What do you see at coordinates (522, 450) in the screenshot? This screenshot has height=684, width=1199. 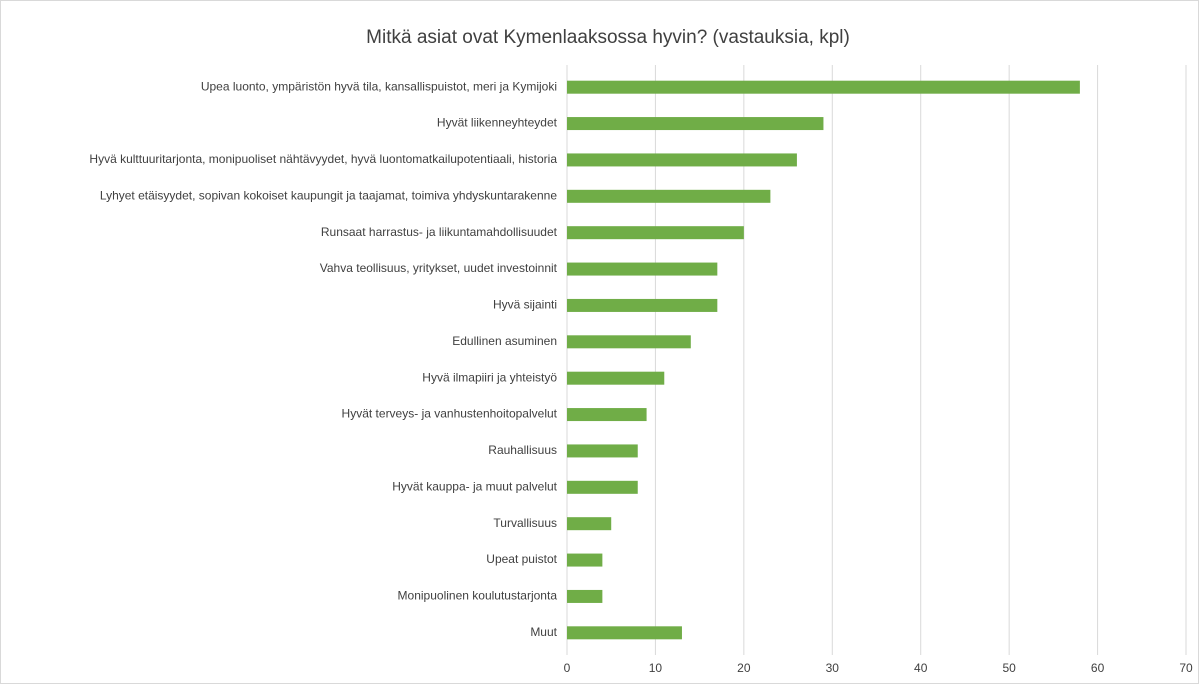 I see `y-tick-label: Rauhallisuus` at bounding box center [522, 450].